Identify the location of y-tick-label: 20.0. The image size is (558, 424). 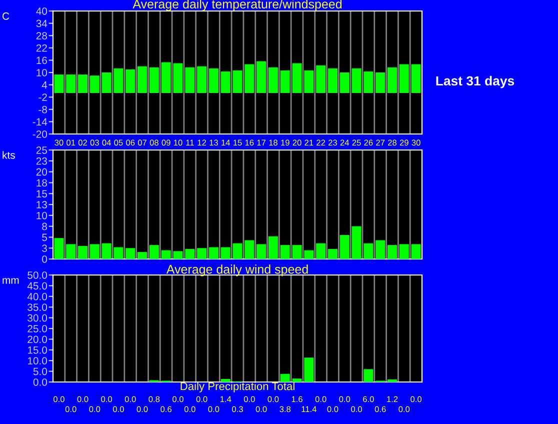
(38, 340).